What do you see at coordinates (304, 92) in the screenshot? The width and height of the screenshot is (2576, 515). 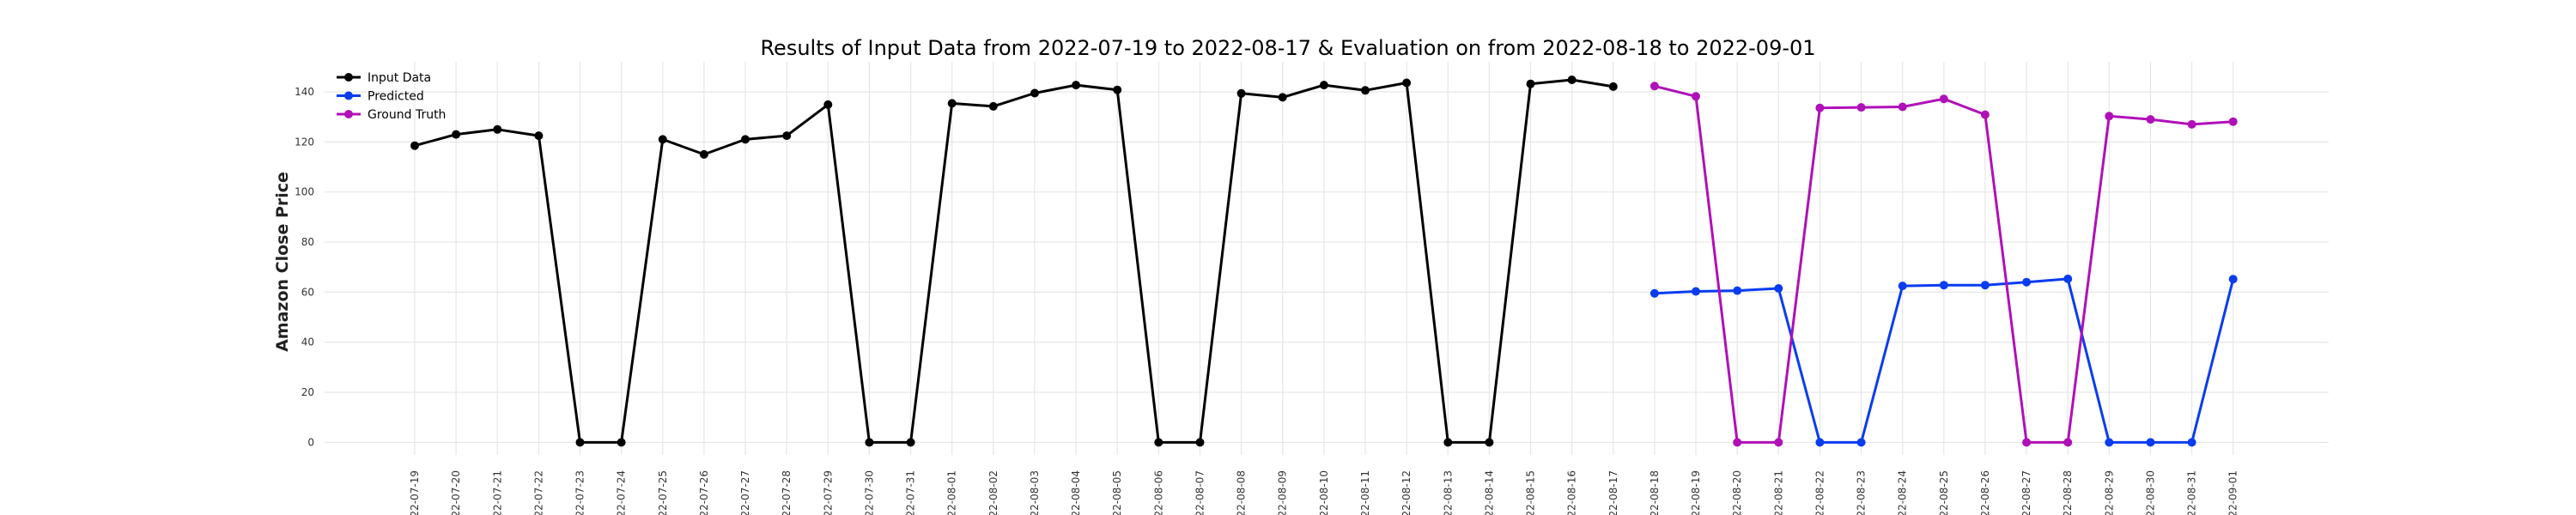 I see `y-tick-label: 140` at bounding box center [304, 92].